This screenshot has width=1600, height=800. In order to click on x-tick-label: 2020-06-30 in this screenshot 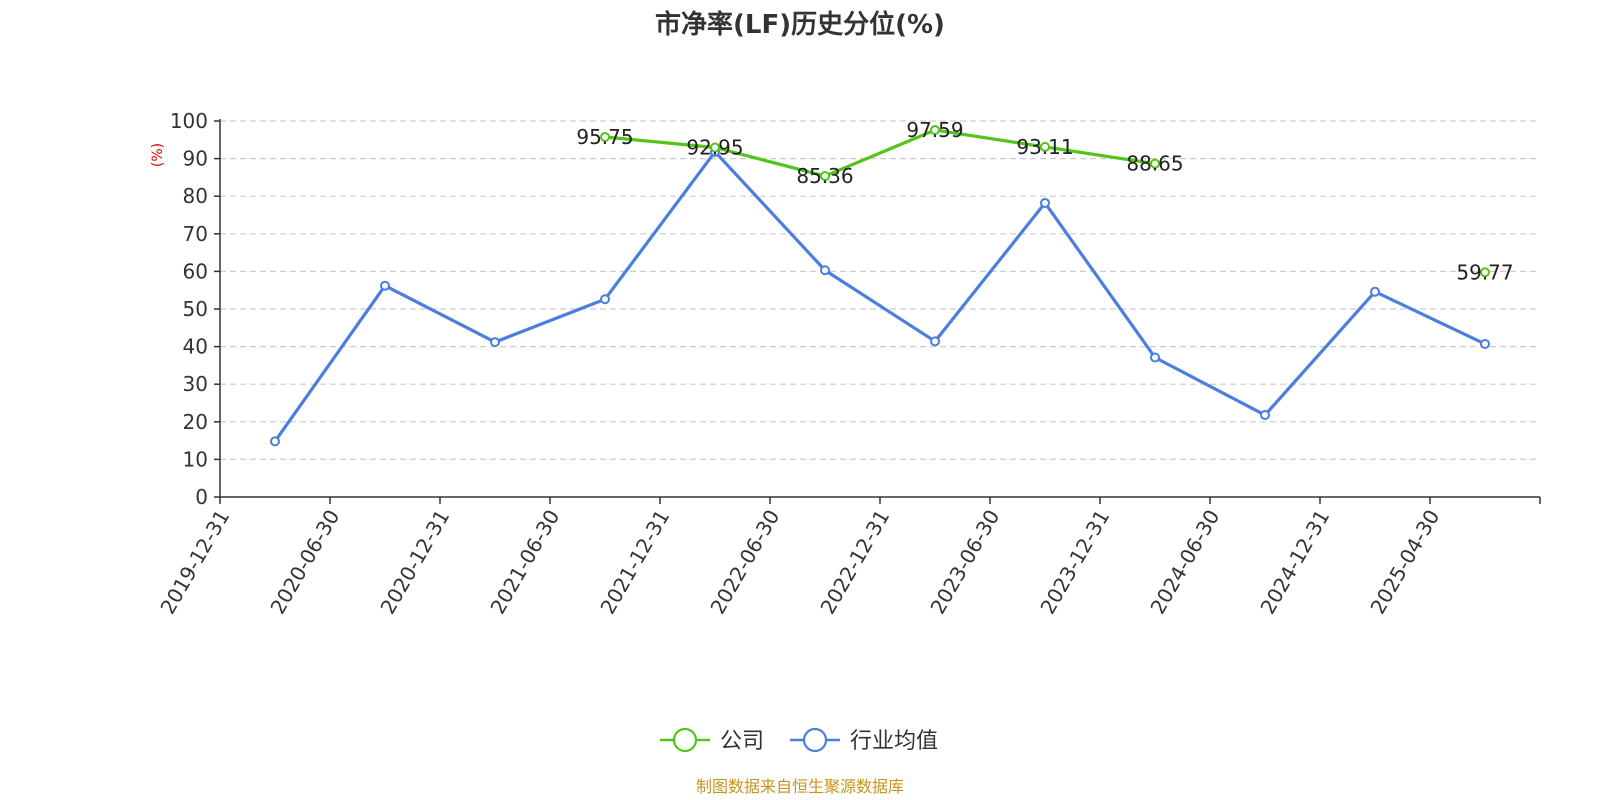, I will do `click(304, 562)`.